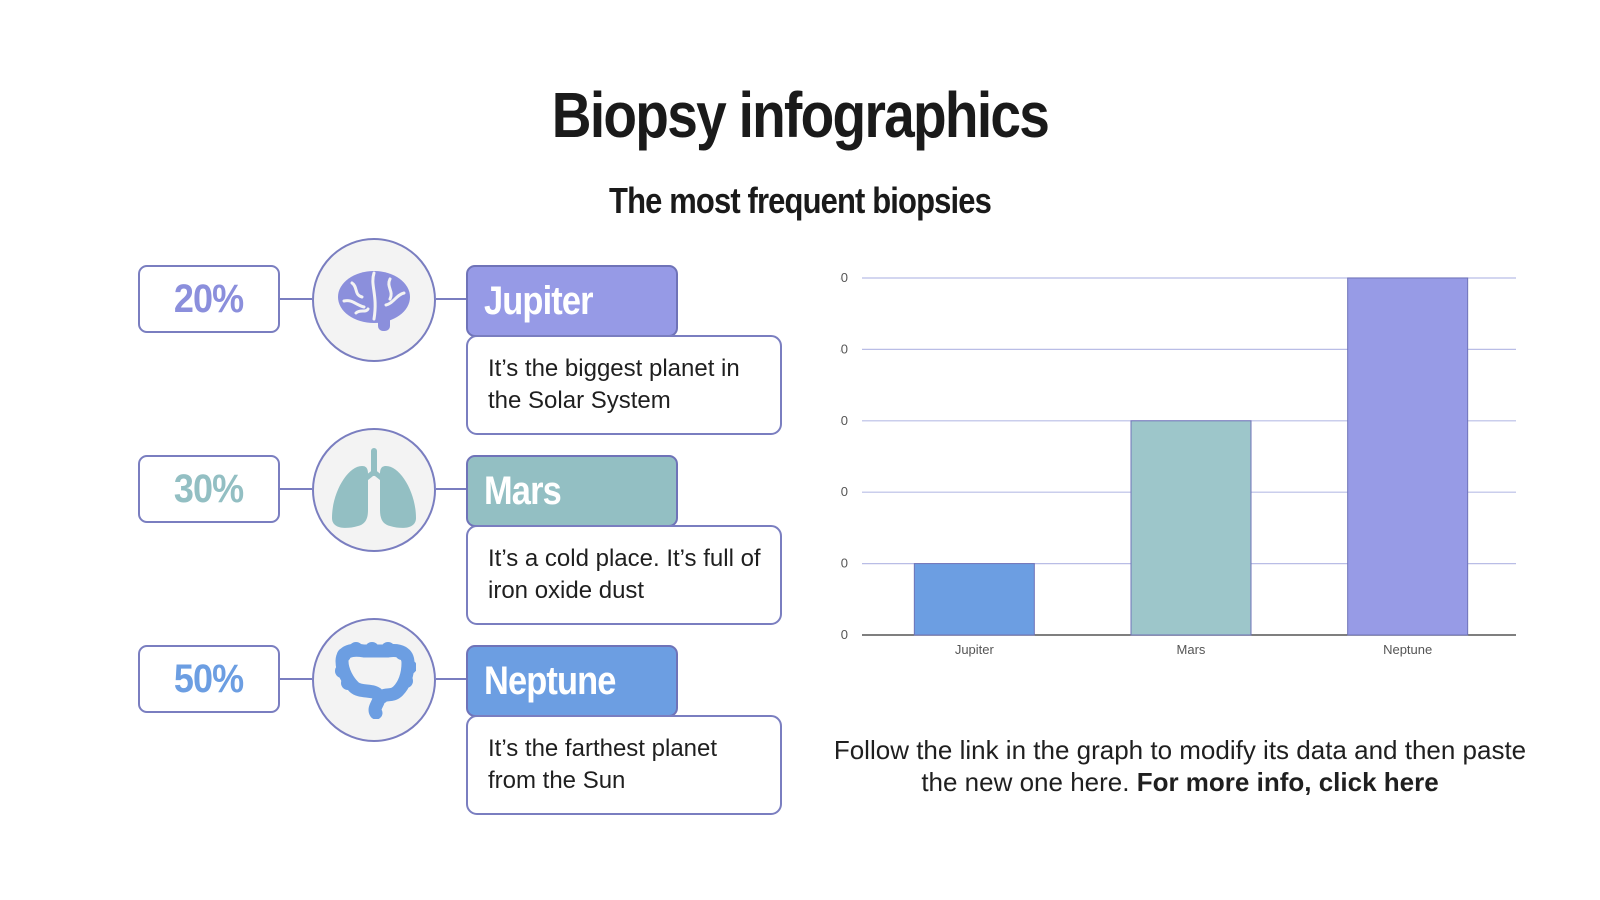 The width and height of the screenshot is (1600, 900). I want to click on percent-box: 50%, so click(209, 679).